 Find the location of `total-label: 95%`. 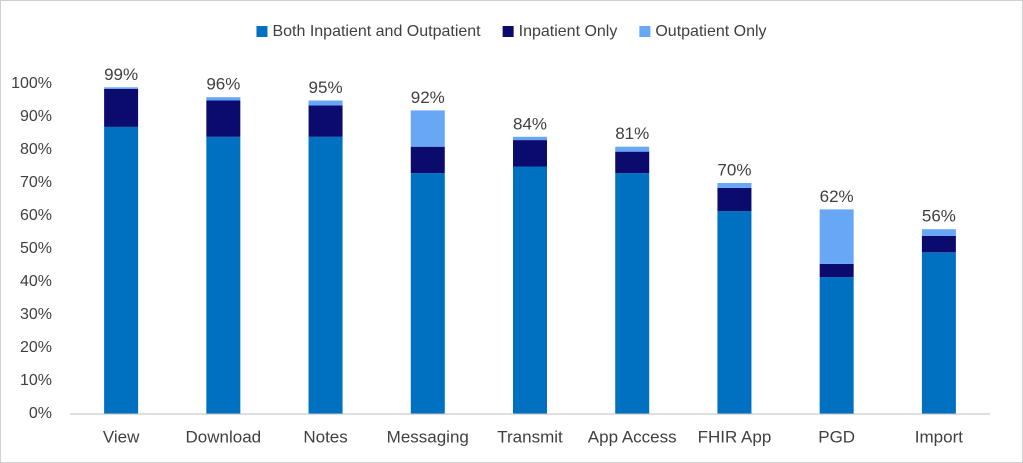

total-label: 95% is located at coordinates (326, 87).